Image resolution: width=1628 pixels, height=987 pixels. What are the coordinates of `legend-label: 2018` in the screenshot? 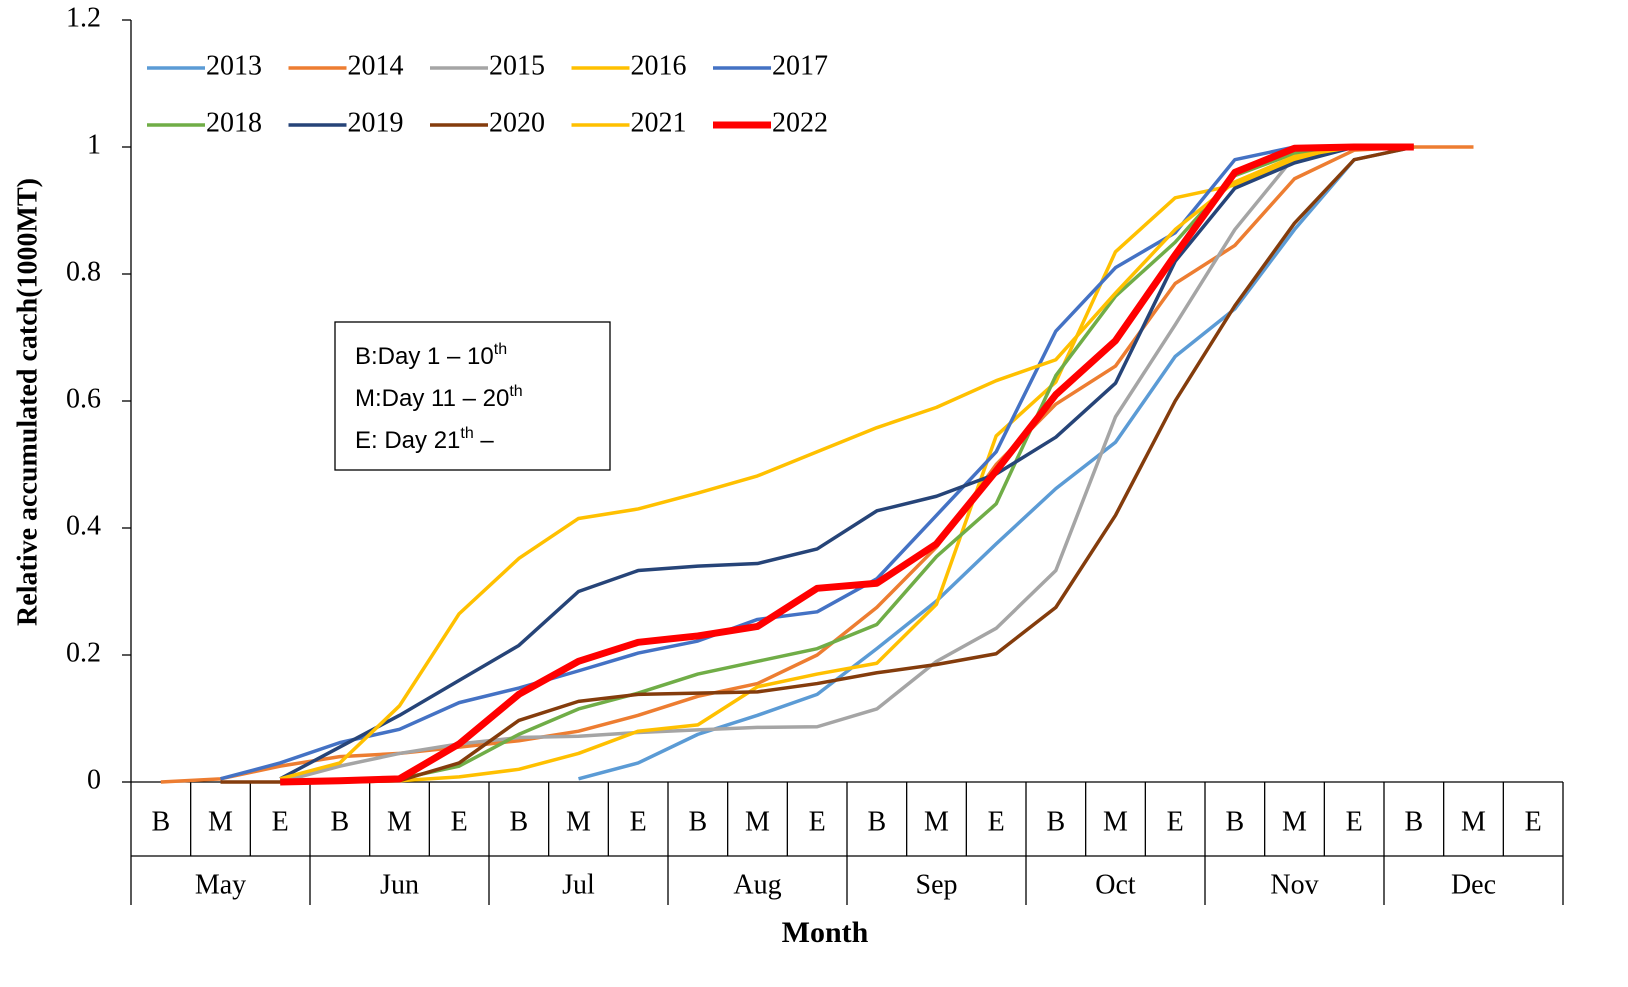 It's located at (234, 122).